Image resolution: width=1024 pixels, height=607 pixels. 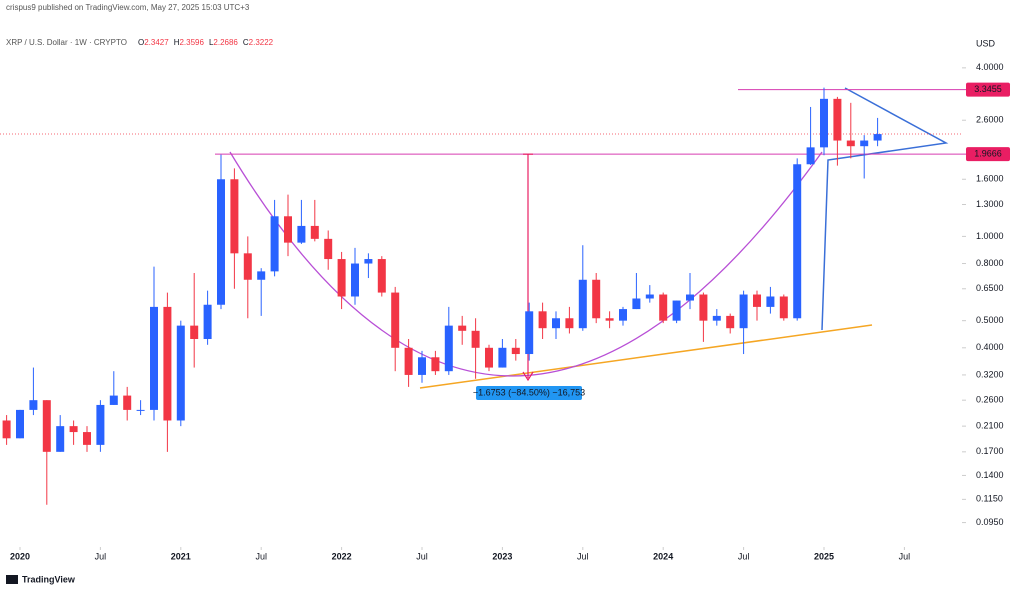 I want to click on ohlc-key: L, so click(x=211, y=42).